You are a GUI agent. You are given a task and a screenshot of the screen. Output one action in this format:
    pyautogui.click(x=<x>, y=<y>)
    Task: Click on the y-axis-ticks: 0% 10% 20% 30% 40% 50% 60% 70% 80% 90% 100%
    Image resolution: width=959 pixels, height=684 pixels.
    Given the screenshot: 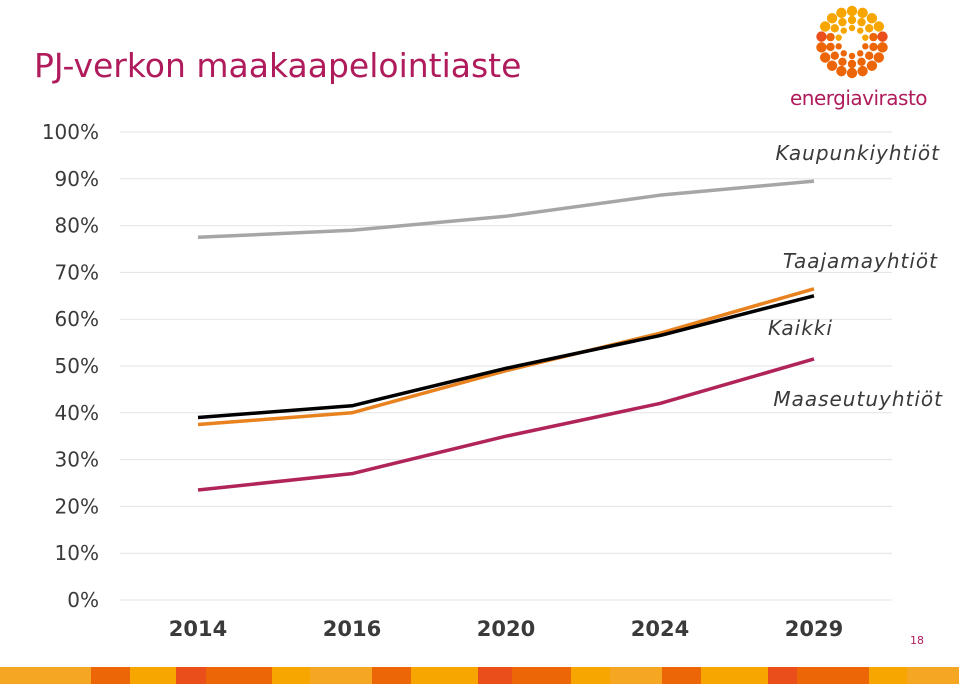 What is the action you would take?
    pyautogui.click(x=70, y=366)
    